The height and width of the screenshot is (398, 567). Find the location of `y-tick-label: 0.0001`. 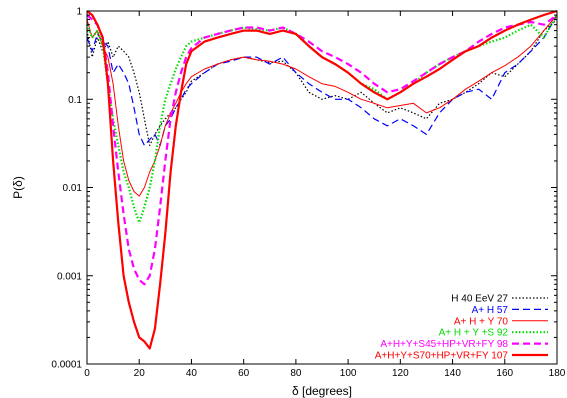

y-tick-label: 0.0001 is located at coordinates (66, 365).